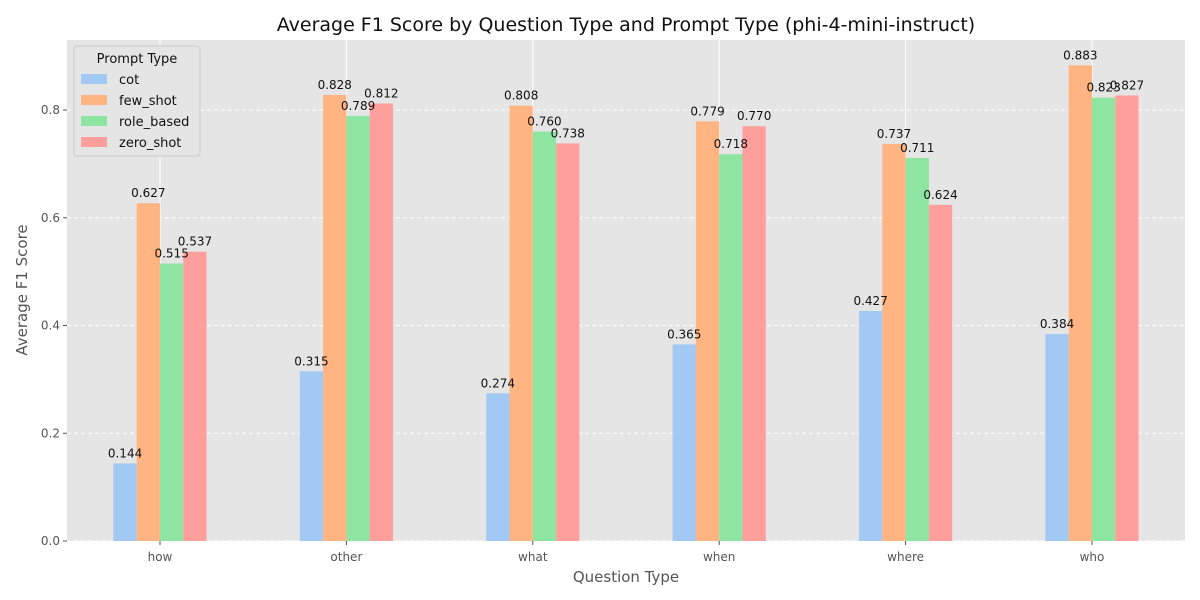 Image resolution: width=1200 pixels, height=600 pixels. Describe the element at coordinates (684, 334) in the screenshot. I see `data-label: 0.365` at that location.